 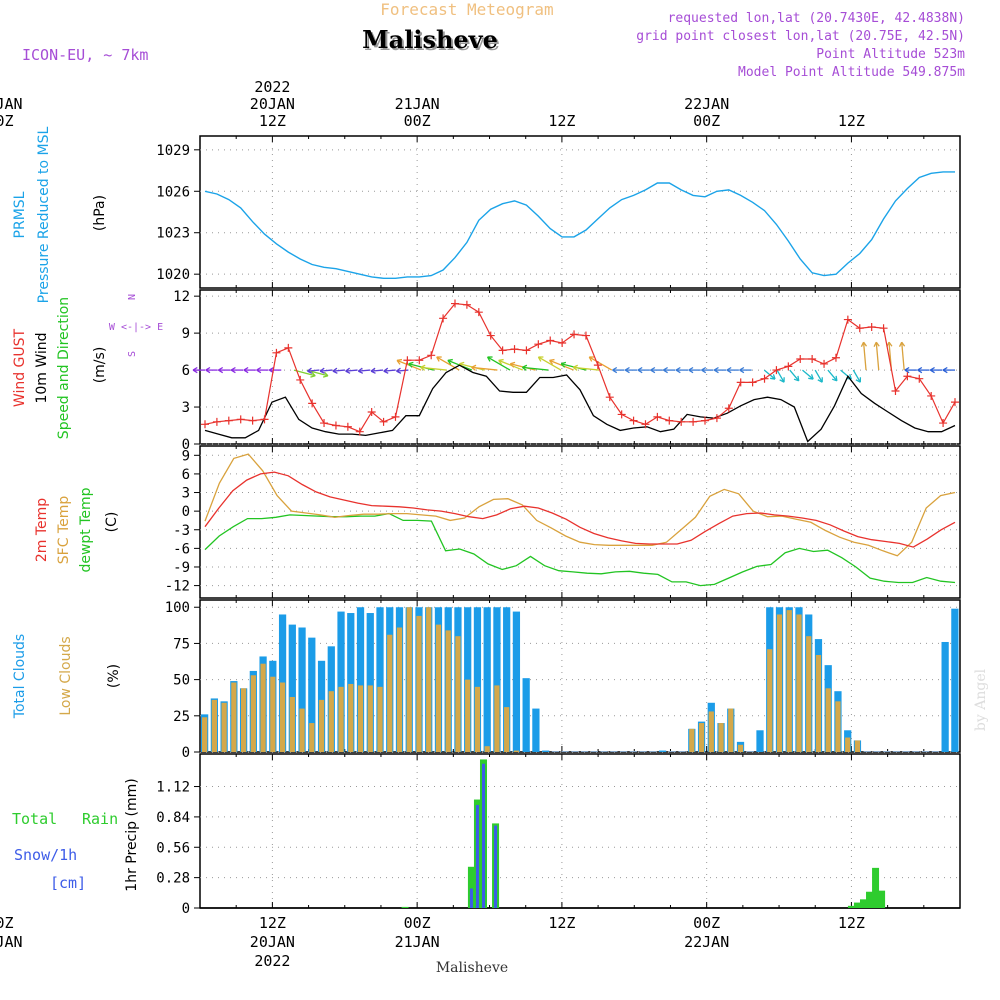 I want to click on sfc-temp-line, so click(x=580, y=505).